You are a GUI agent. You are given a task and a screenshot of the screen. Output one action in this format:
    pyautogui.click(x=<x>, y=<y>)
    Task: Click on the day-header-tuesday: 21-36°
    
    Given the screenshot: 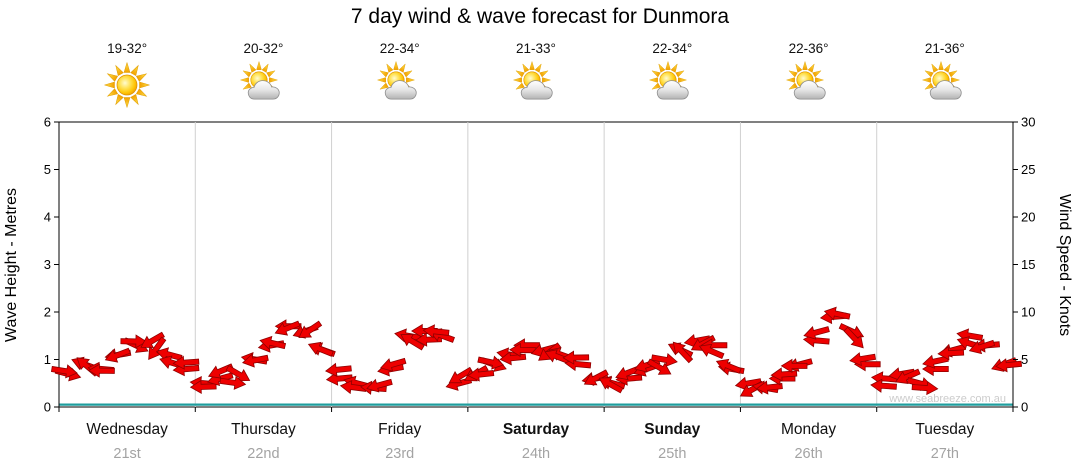 What is the action you would take?
    pyautogui.click(x=945, y=78)
    